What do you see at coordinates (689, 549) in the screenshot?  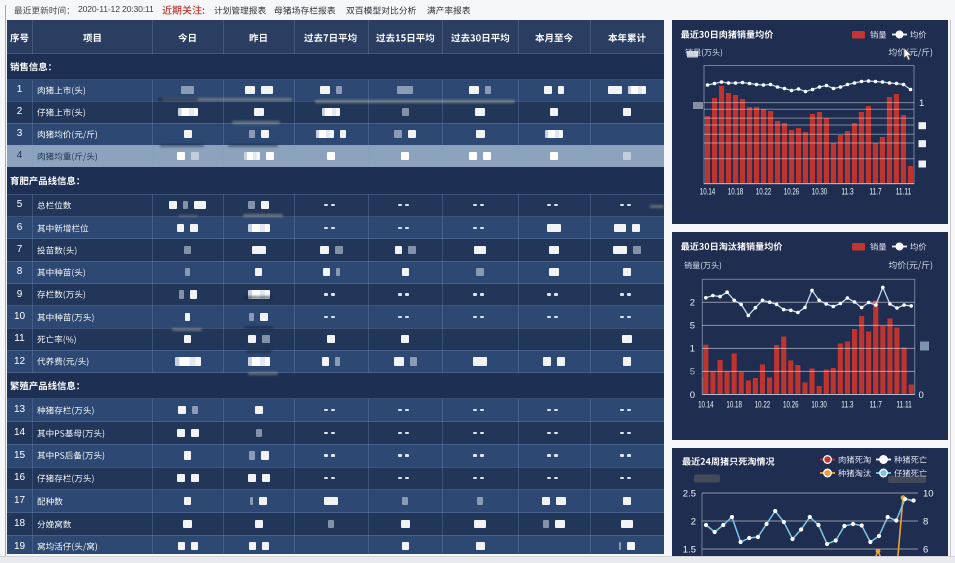 I see `svg-text: 1.5` at bounding box center [689, 549].